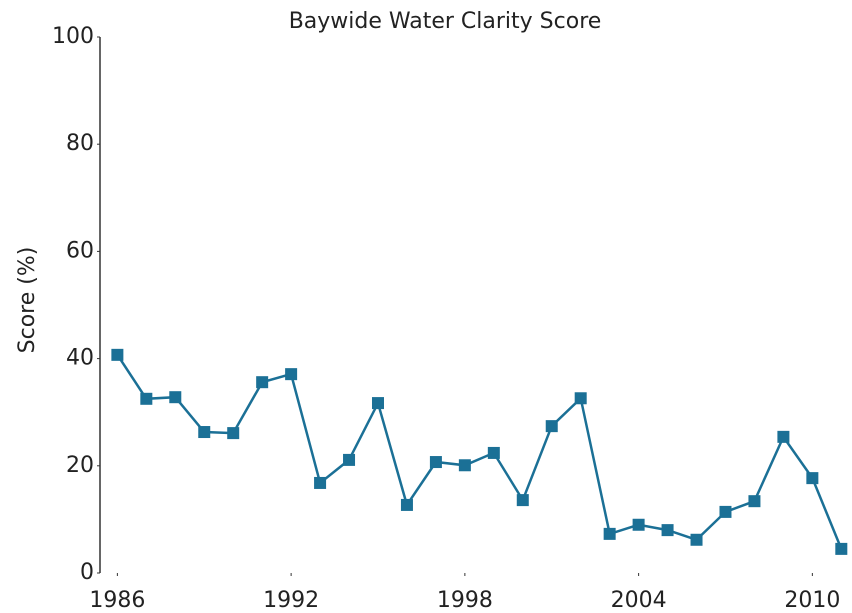 The width and height of the screenshot is (852, 613). Describe the element at coordinates (73, 36) in the screenshot. I see `y-tick-label: 100` at that location.